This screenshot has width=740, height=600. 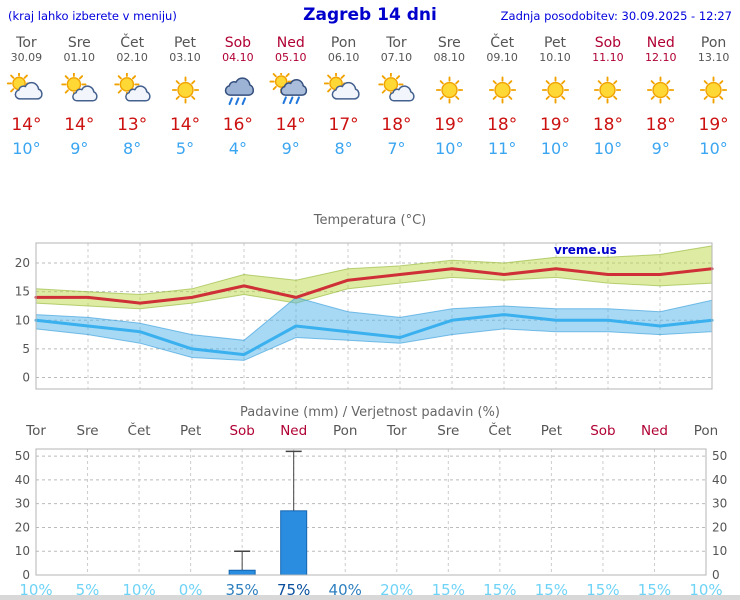 I want to click on day-date: 11.10, so click(x=608, y=57).